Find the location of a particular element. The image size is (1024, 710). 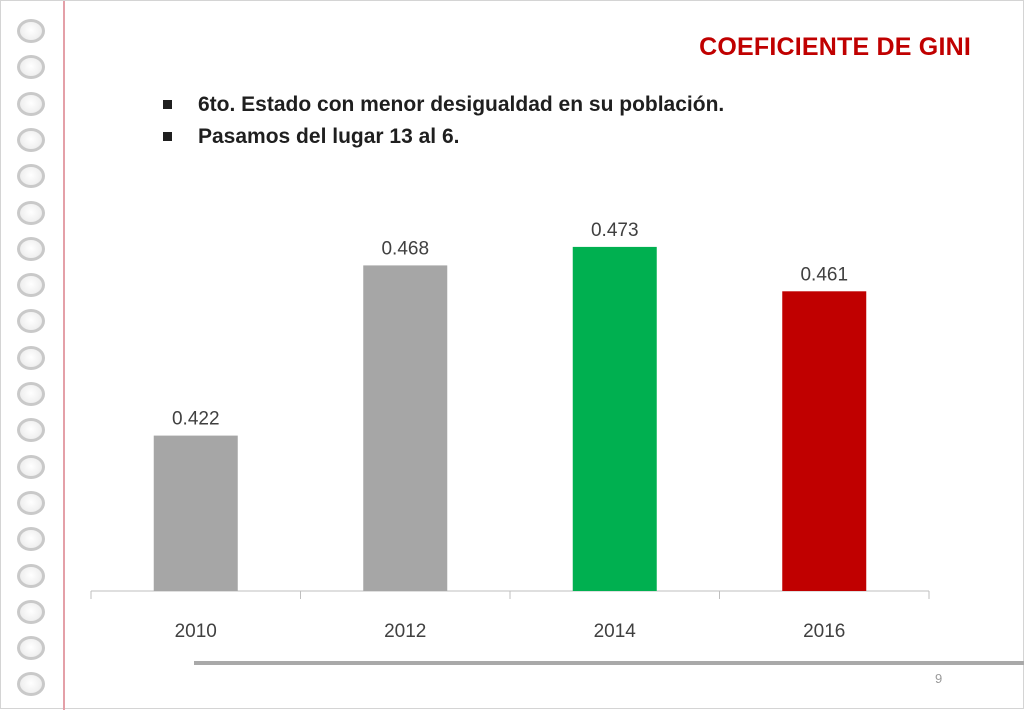

data-label-2010: 0.422 is located at coordinates (196, 419).